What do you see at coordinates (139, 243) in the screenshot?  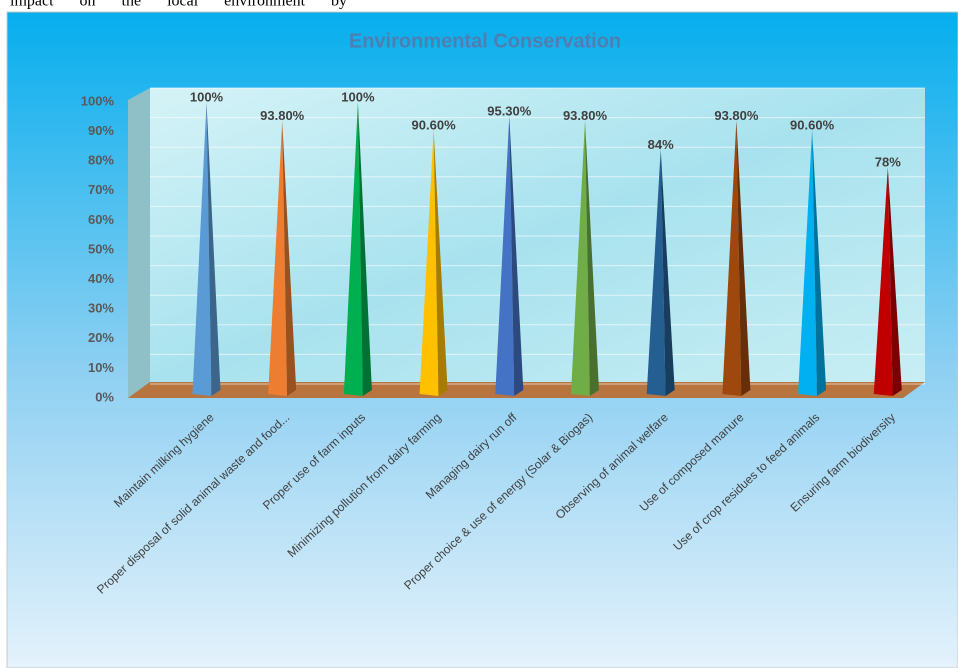 I see `side-wall` at bounding box center [139, 243].